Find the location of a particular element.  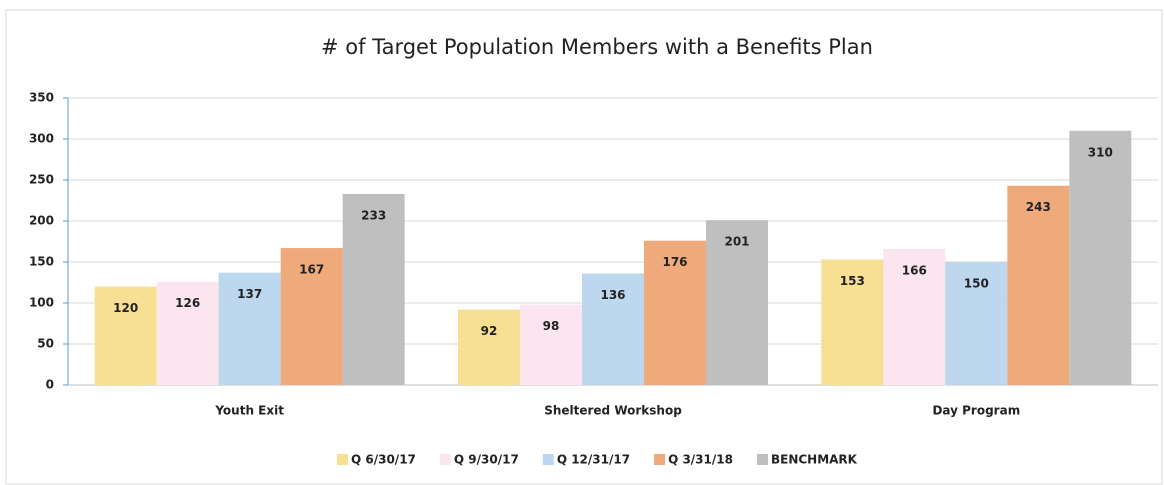

legend-label: Q 9/30/17 is located at coordinates (486, 460).